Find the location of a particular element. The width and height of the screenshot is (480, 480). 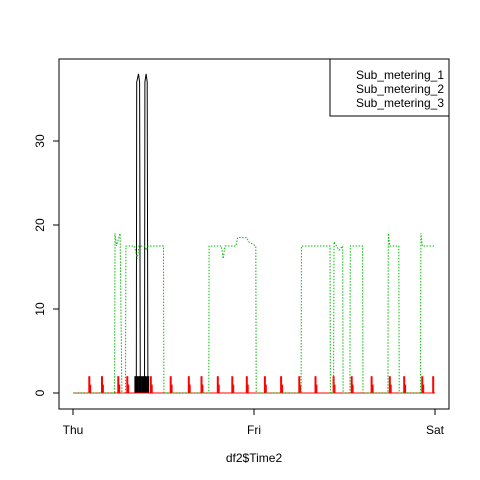

legend-box is located at coordinates (389, 87).